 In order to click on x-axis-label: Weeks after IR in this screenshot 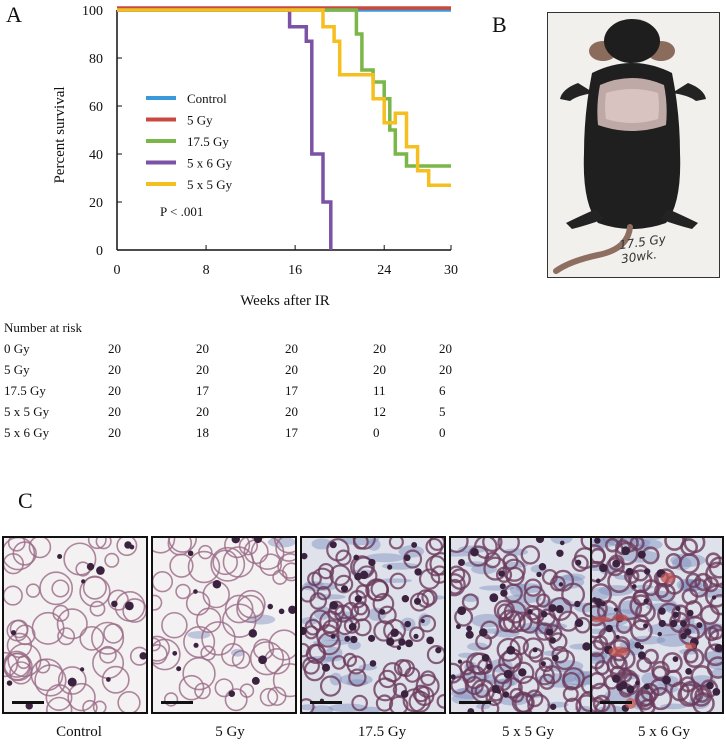, I will do `click(285, 301)`.